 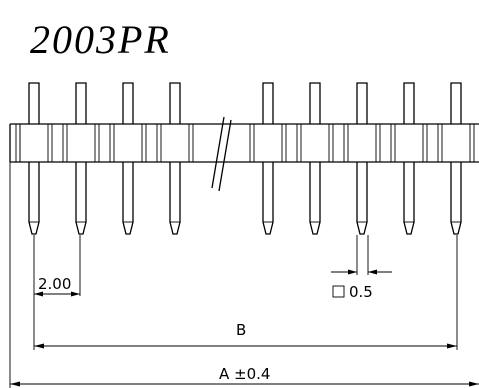 What do you see at coordinates (244, 143) in the screenshot?
I see `housing-body` at bounding box center [244, 143].